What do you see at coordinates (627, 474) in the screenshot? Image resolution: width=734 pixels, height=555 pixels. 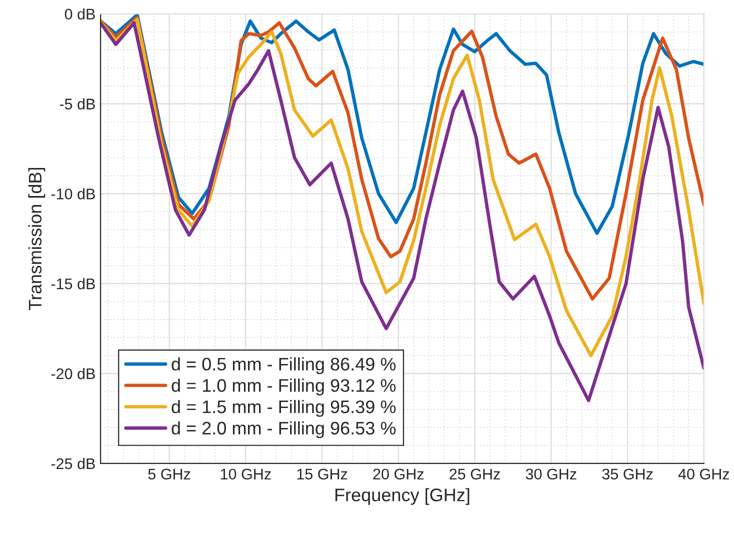 I see `x-tick-label: 35 GHz` at bounding box center [627, 474].